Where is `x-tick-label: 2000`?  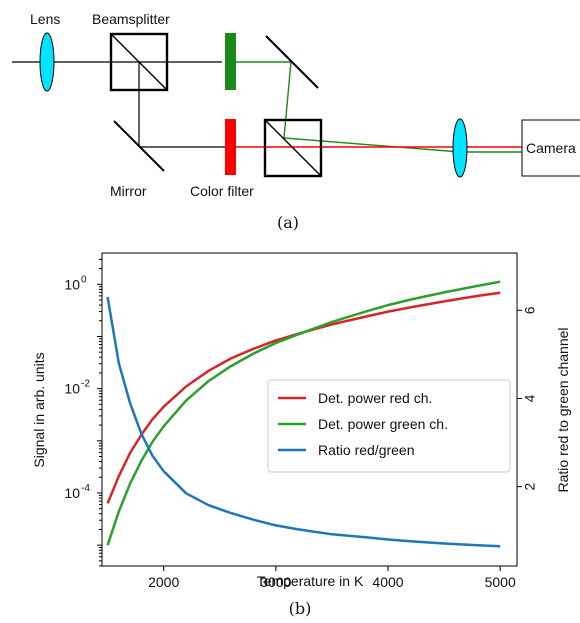
x-tick-label: 2000 is located at coordinates (163, 582).